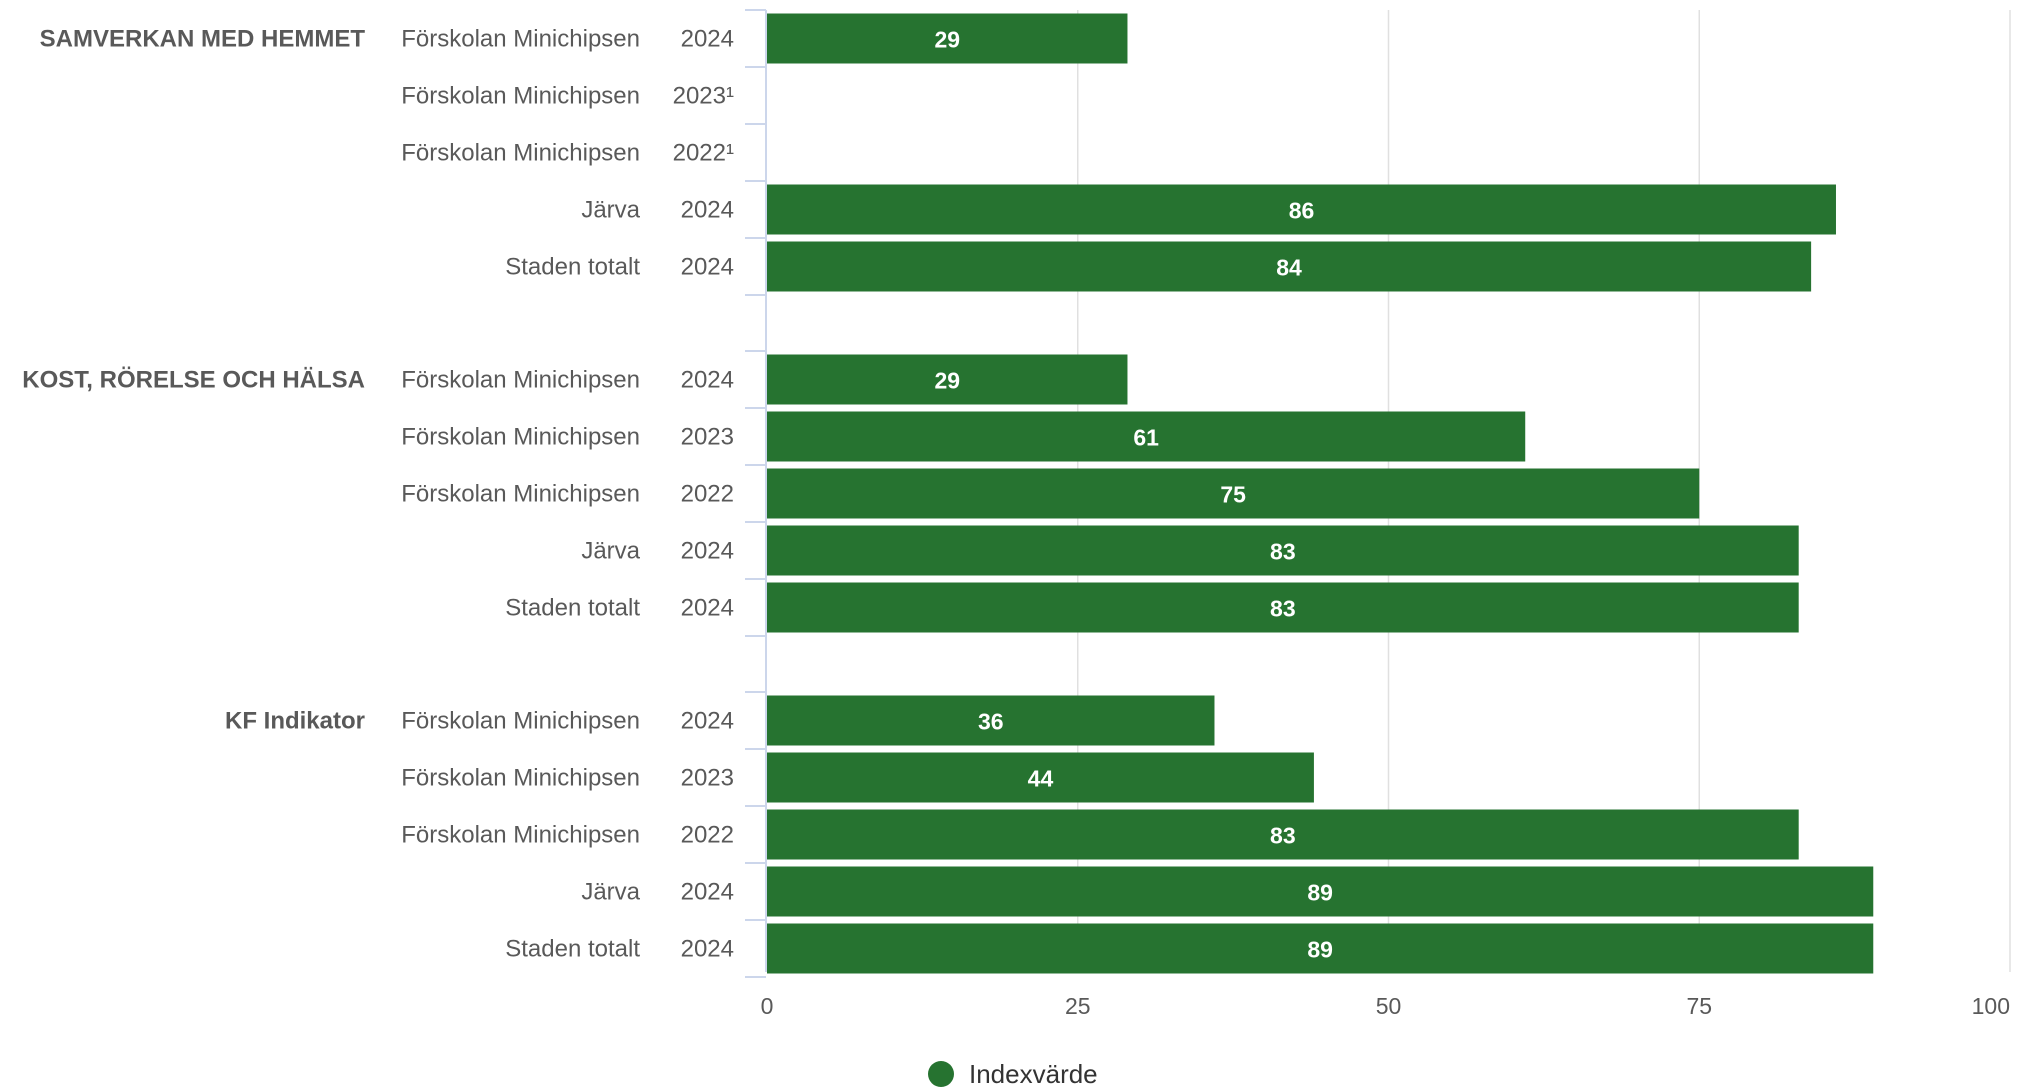 The height and width of the screenshot is (1092, 2018). I want to click on year-label: 2022¹, so click(703, 153).